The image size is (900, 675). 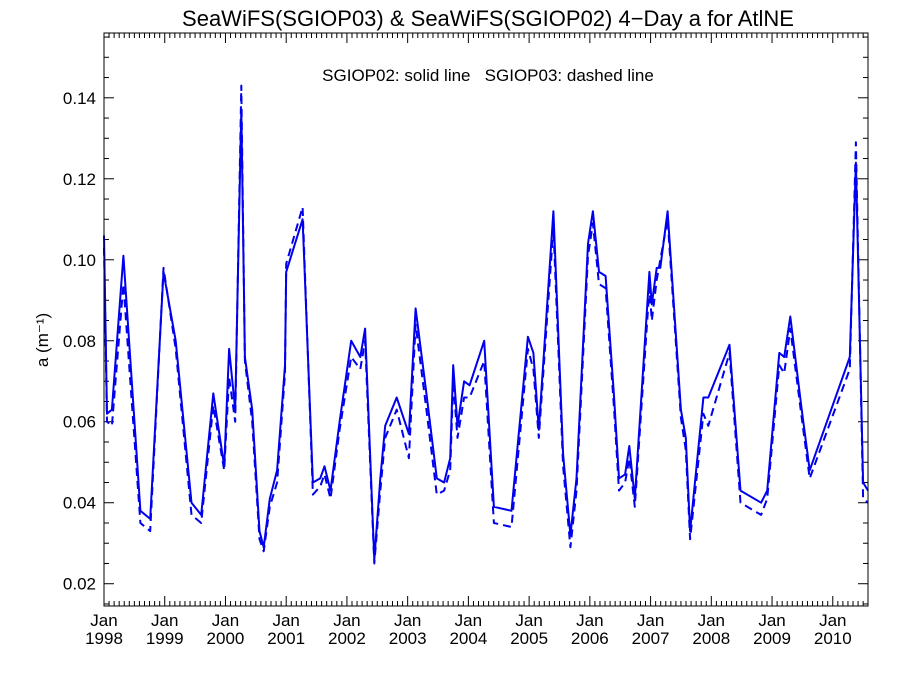 I want to click on x-tick-label-year: 2010, so click(x=833, y=638).